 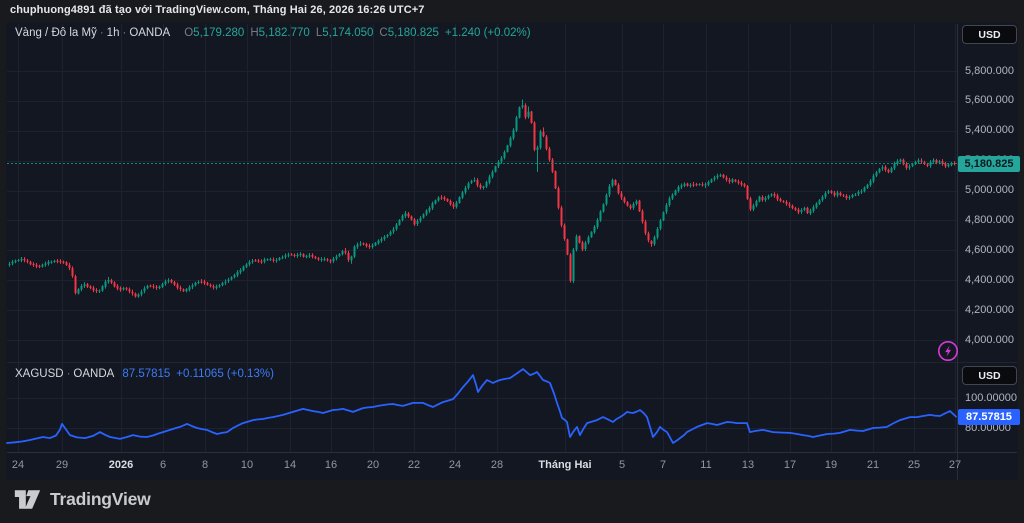 What do you see at coordinates (254, 33) in the screenshot?
I see `high-label: H` at bounding box center [254, 33].